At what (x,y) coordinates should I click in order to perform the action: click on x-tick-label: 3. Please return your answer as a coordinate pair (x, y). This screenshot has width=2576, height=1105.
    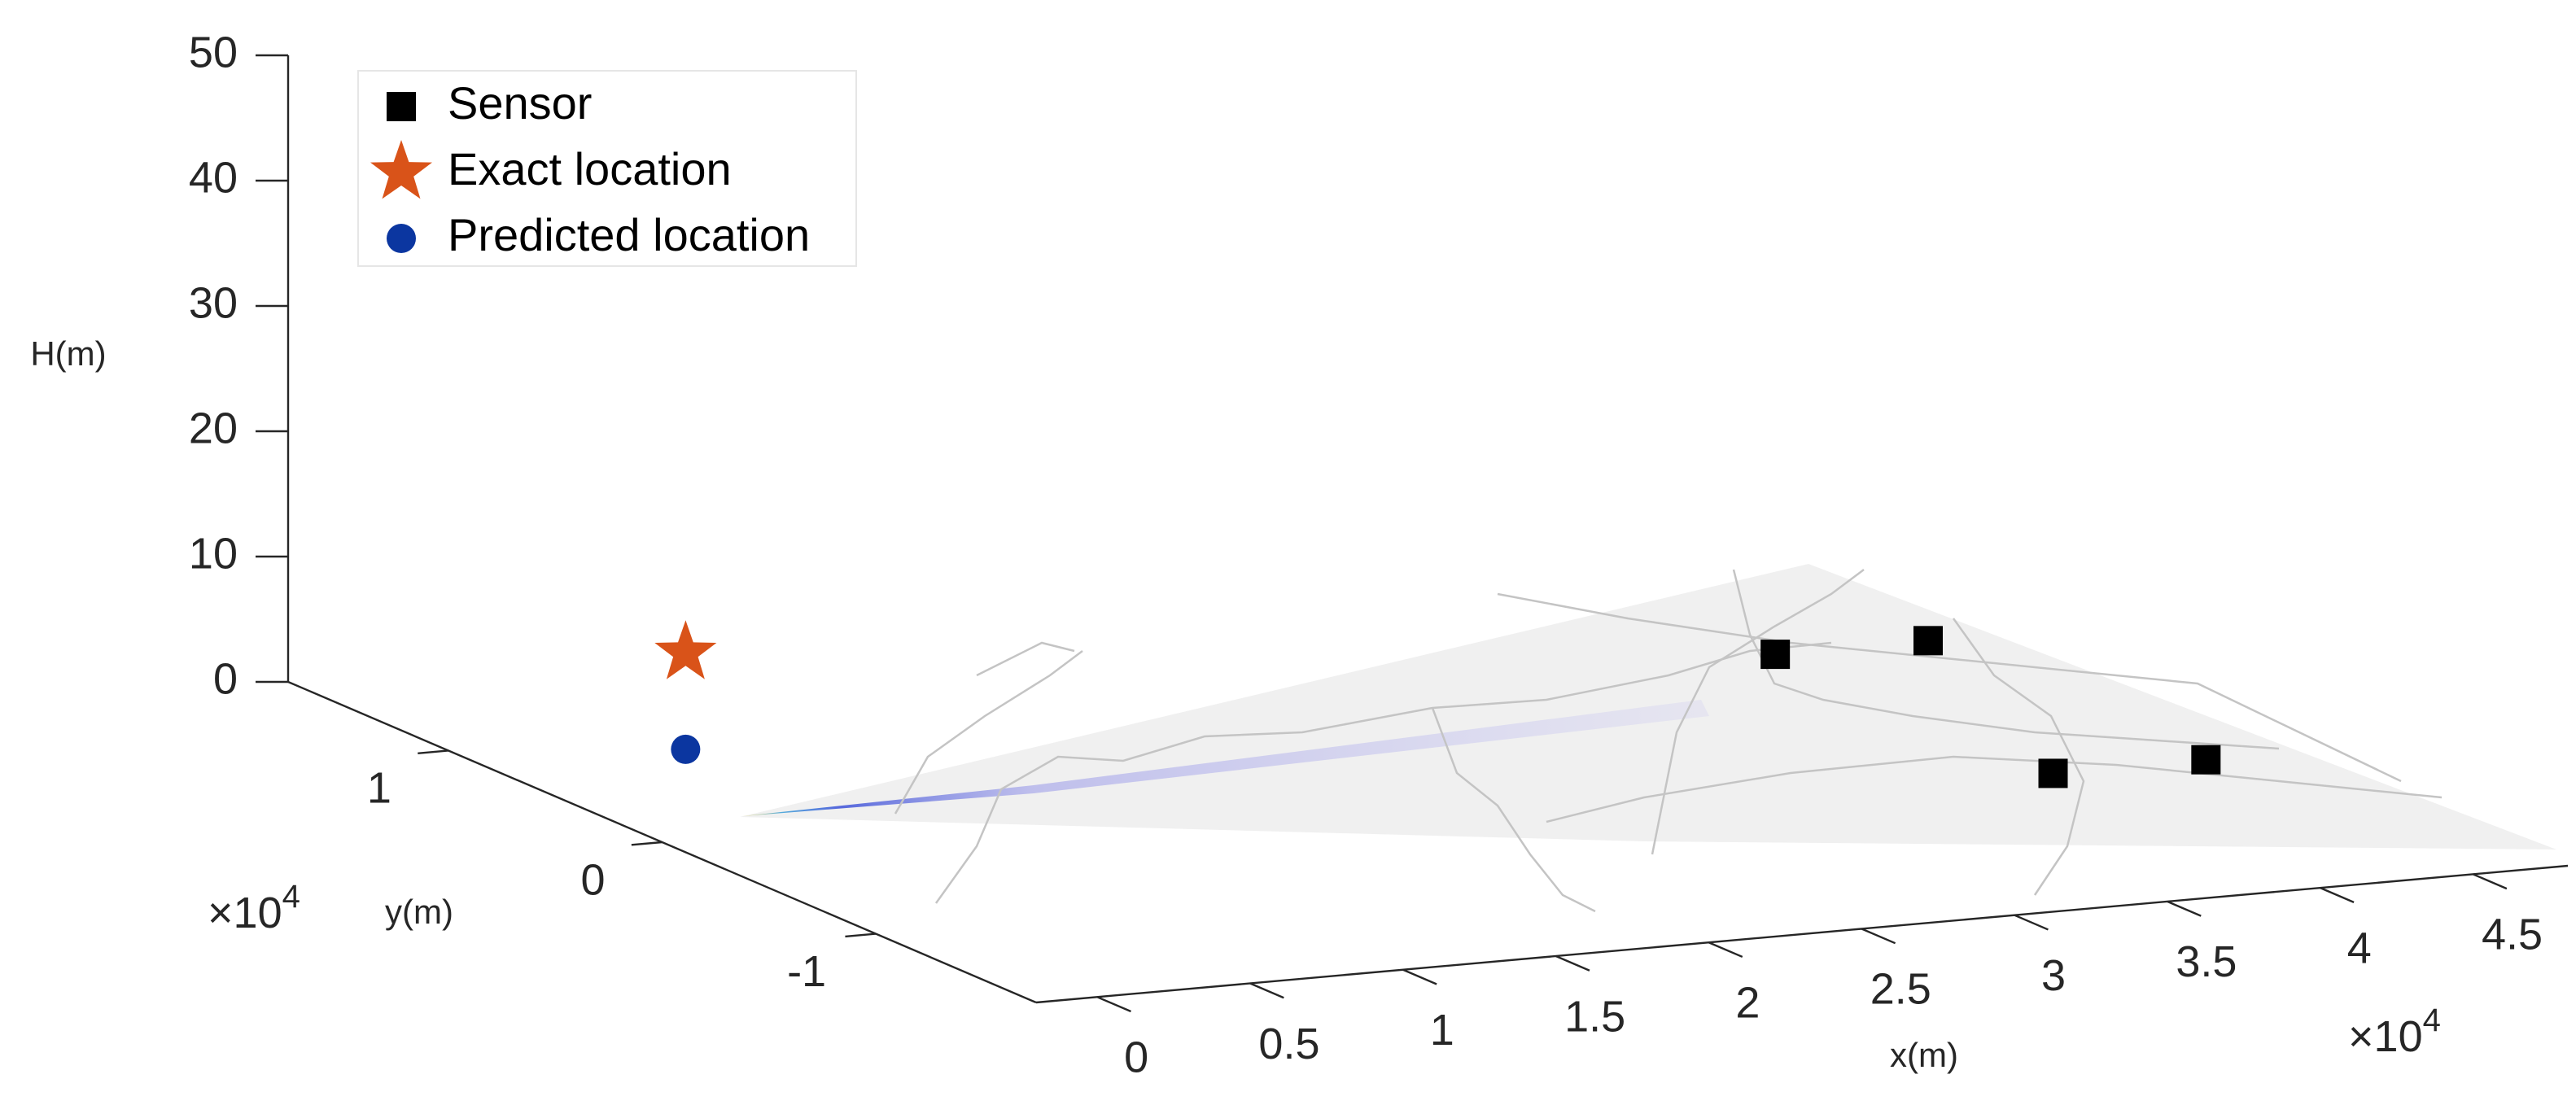
    Looking at the image, I should click on (2053, 975).